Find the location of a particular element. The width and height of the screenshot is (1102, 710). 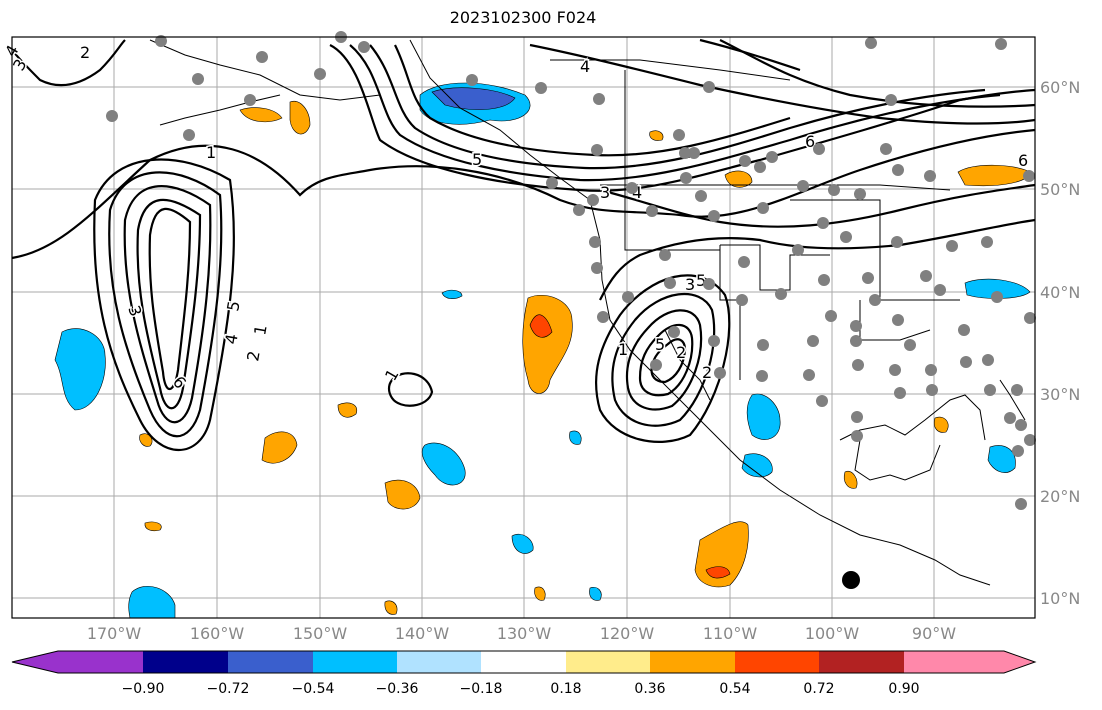

lat-label: 30°N is located at coordinates (1060, 394).